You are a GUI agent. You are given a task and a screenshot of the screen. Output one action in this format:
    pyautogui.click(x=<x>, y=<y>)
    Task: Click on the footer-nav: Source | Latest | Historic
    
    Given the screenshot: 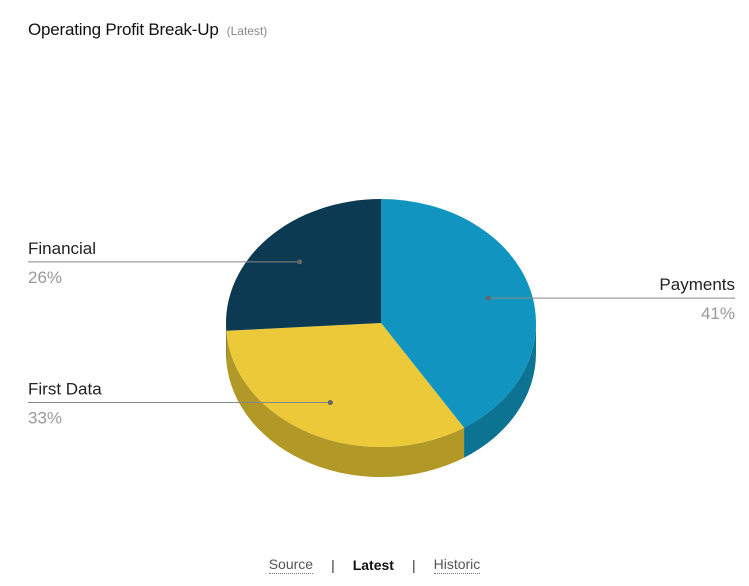 What is the action you would take?
    pyautogui.click(x=374, y=565)
    